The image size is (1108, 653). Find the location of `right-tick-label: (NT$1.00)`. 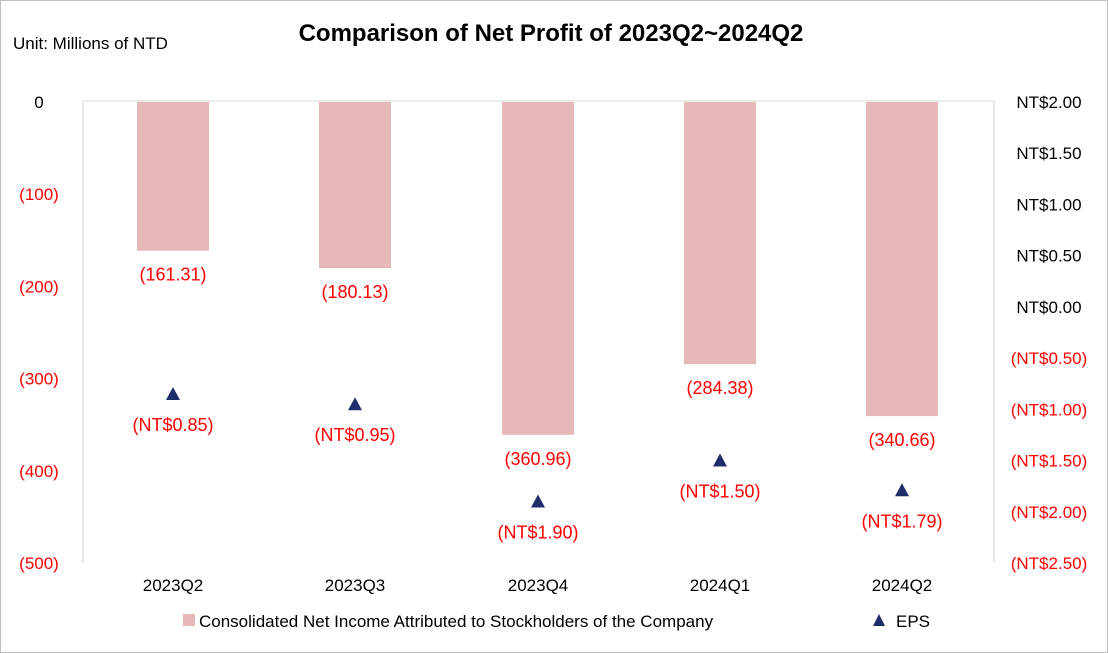

right-tick-label: (NT$1.00) is located at coordinates (1049, 409).